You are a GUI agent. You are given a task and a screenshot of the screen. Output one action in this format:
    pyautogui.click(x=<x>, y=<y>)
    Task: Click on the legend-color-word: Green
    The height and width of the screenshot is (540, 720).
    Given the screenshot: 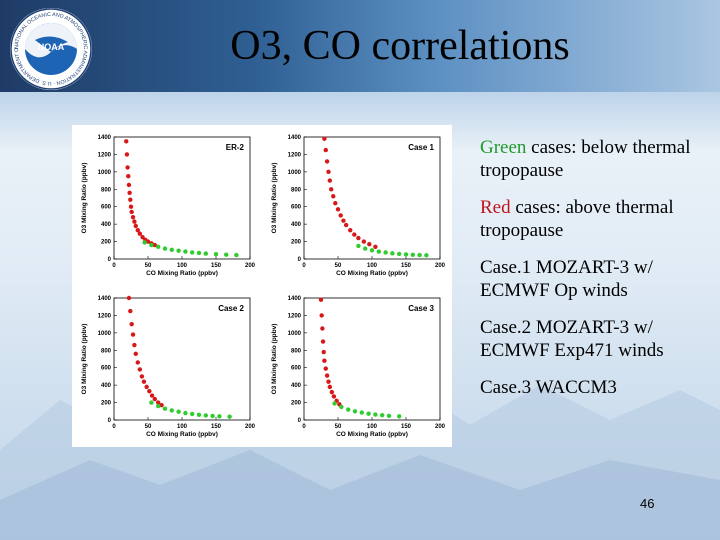 What is the action you would take?
    pyautogui.click(x=503, y=147)
    